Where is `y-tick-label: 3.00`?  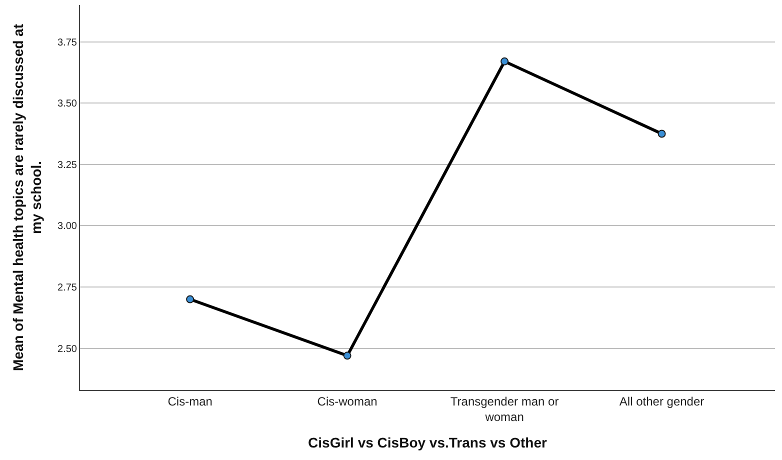
y-tick-label: 3.00 is located at coordinates (68, 226).